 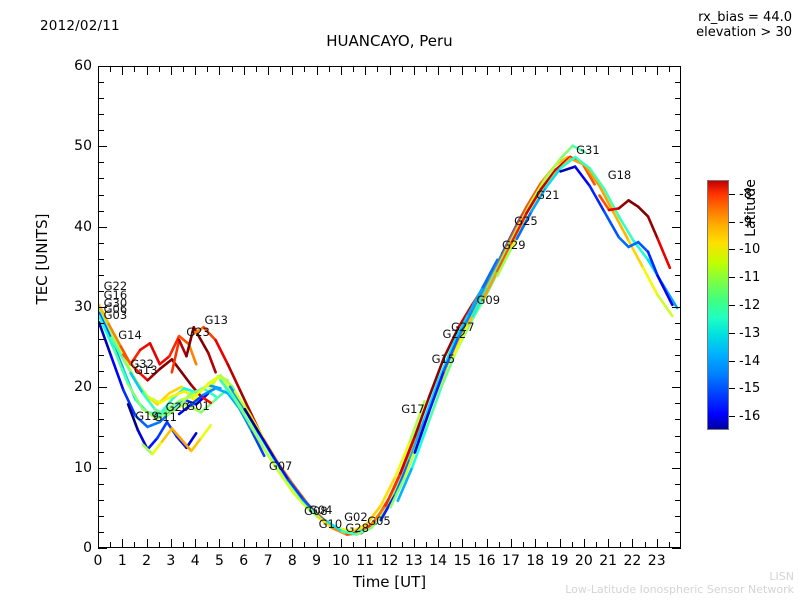 What do you see at coordinates (42, 259) in the screenshot?
I see `y-axis-title: TEC [UNITS]` at bounding box center [42, 259].